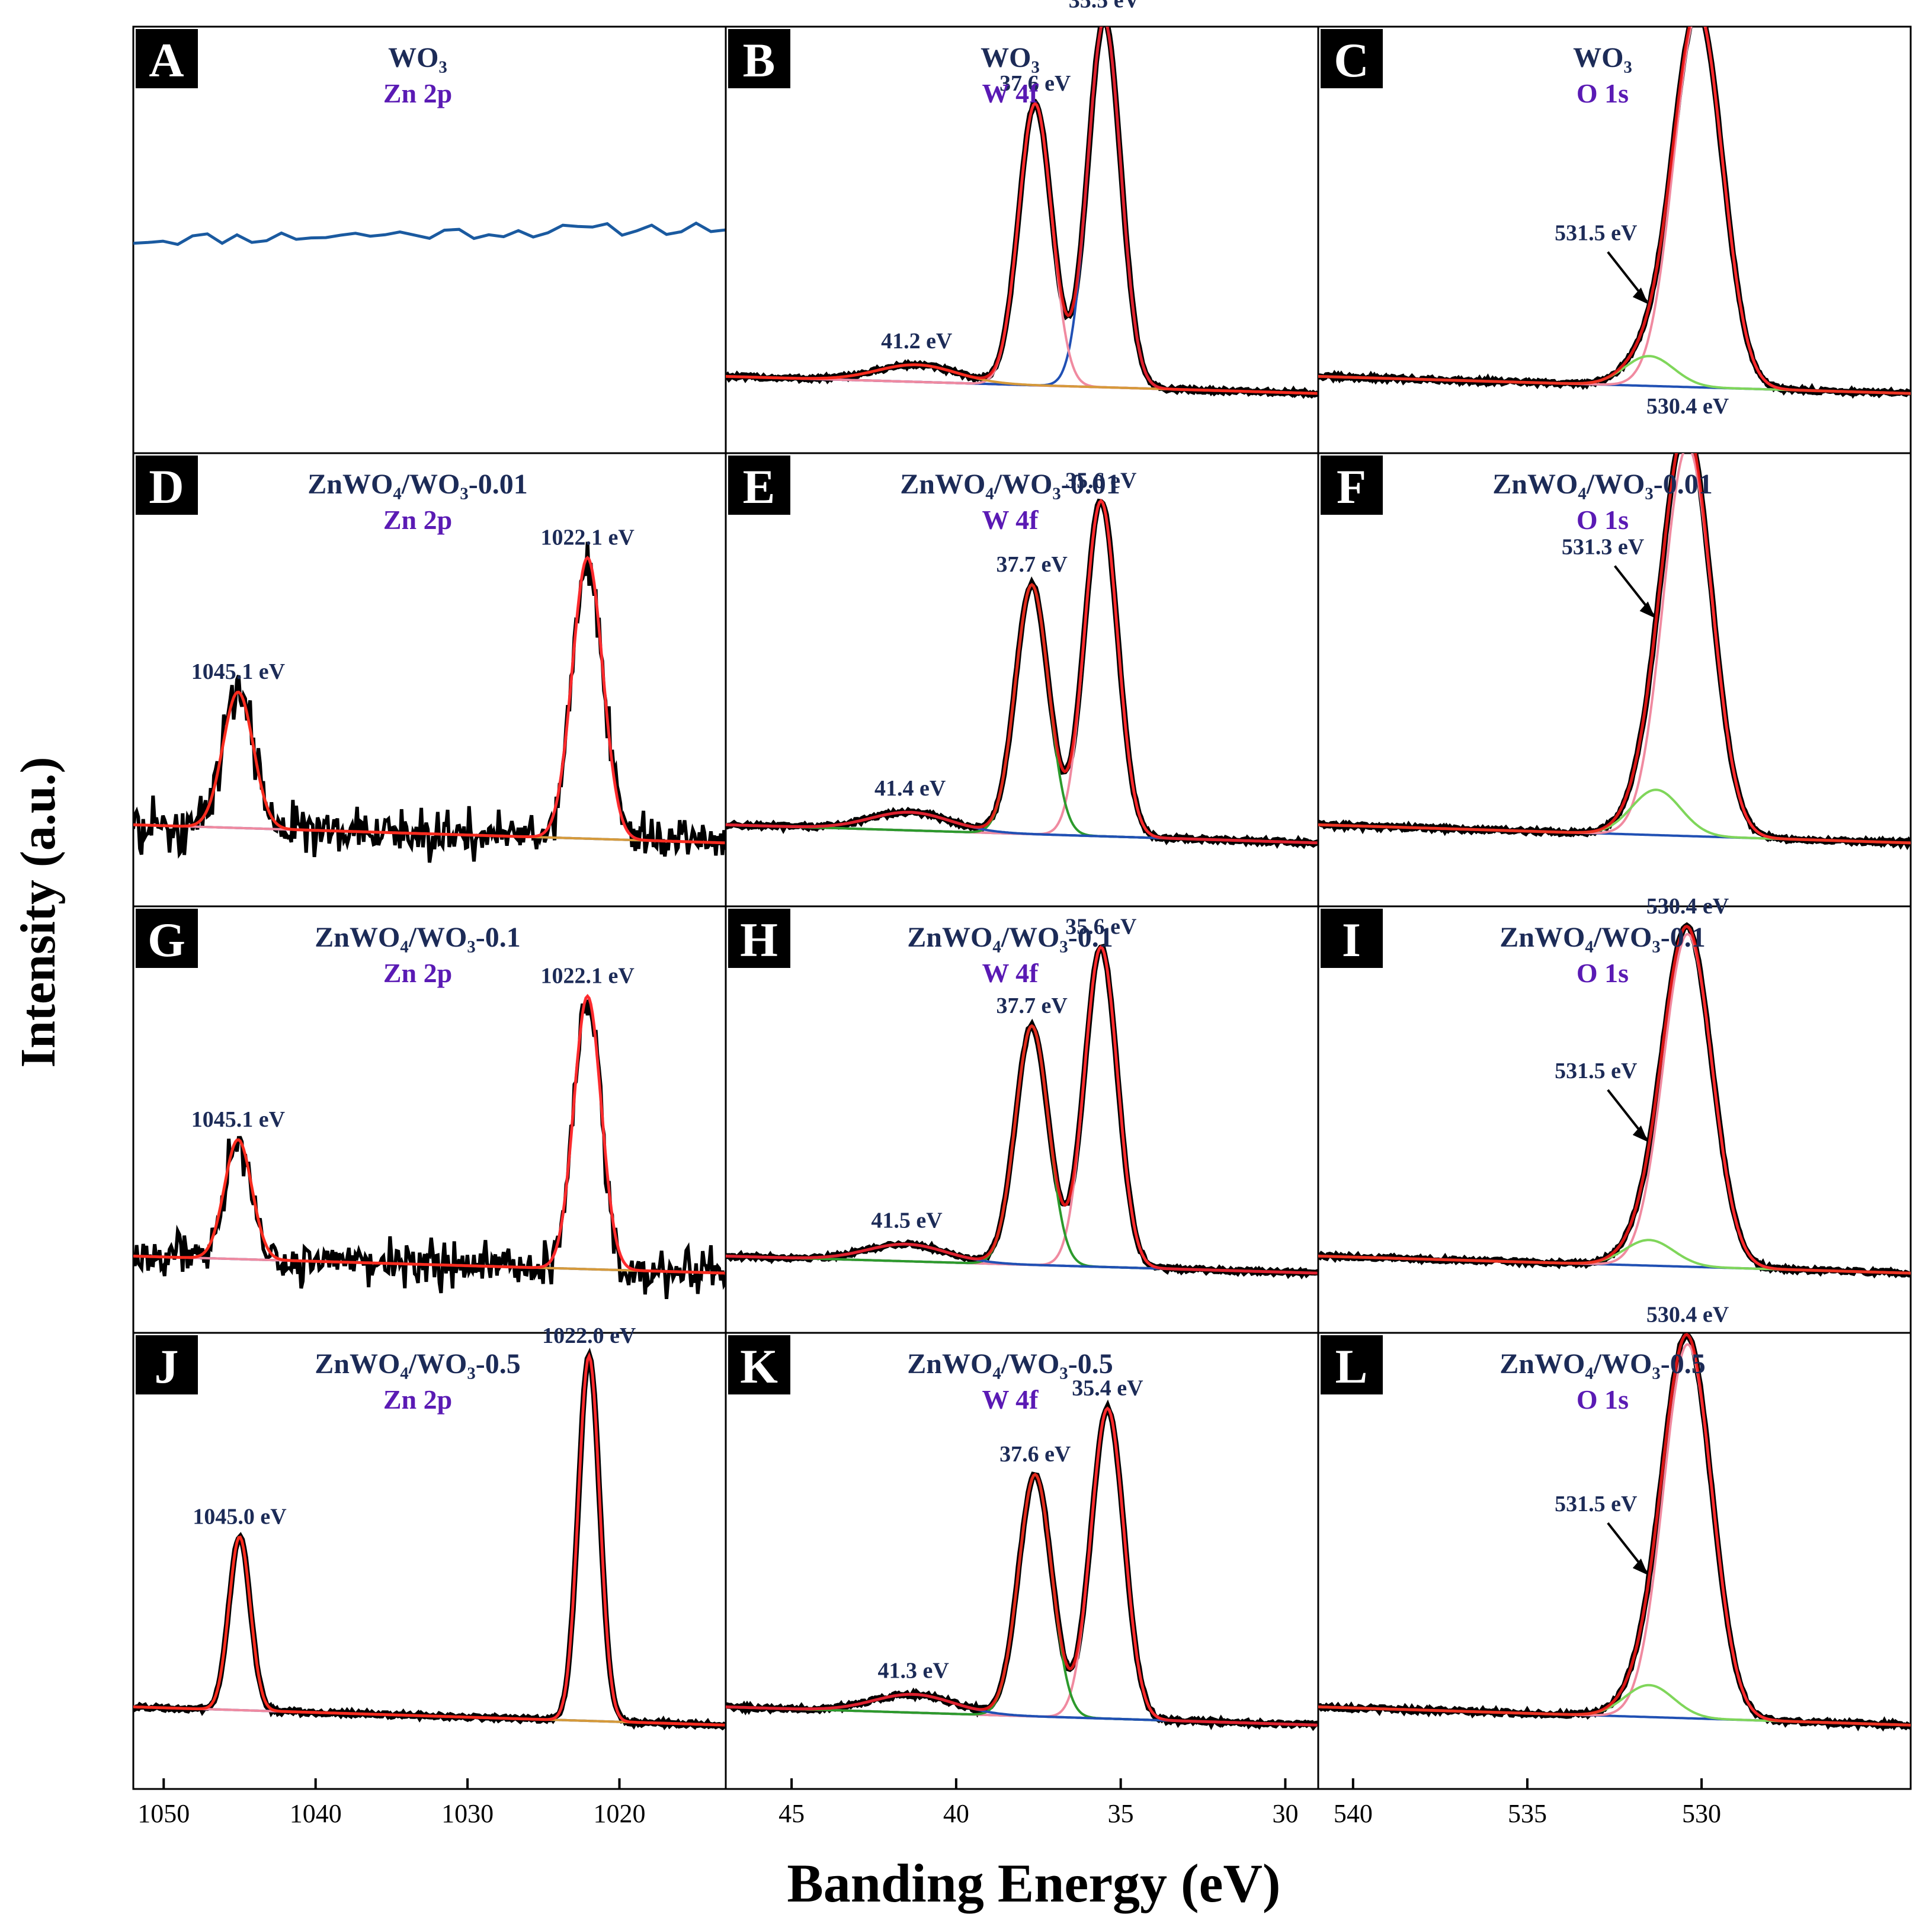 This screenshot has width=1932, height=1927. I want to click on wo3-zn2p-trace, so click(429, 234).